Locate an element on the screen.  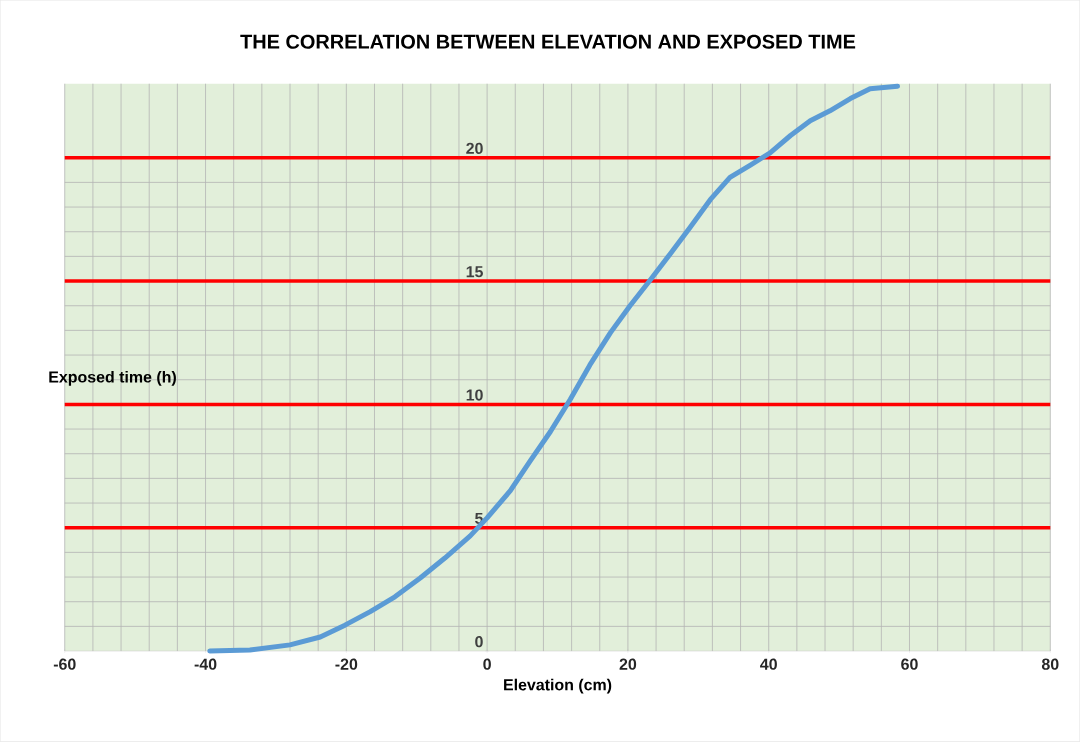
x-tick-label: 40 is located at coordinates (768, 664).